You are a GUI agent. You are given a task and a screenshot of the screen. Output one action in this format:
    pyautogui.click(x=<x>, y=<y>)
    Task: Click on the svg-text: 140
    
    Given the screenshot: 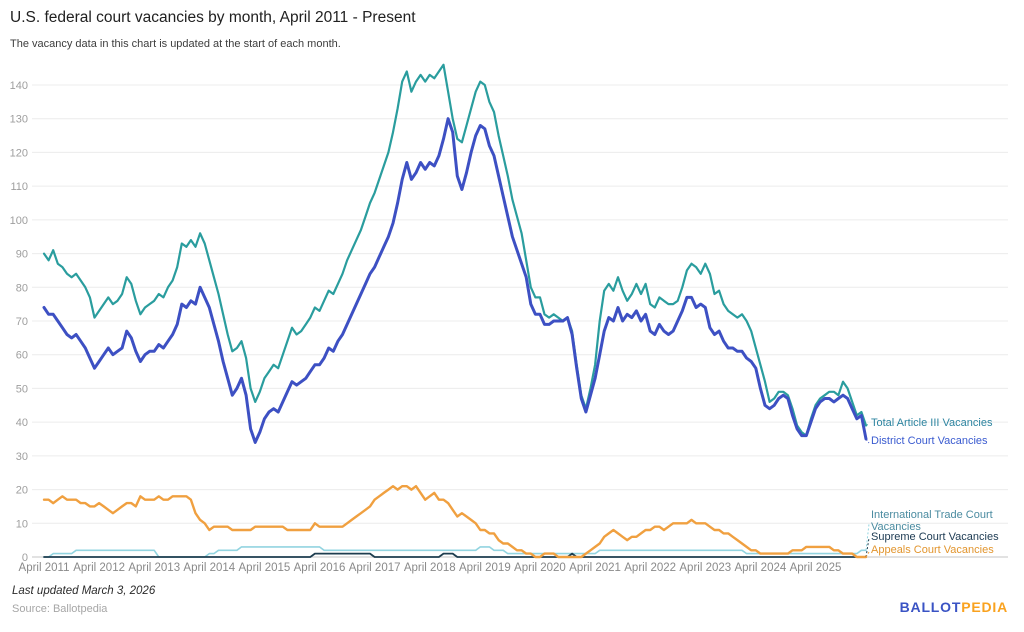 What is the action you would take?
    pyautogui.click(x=19, y=86)
    